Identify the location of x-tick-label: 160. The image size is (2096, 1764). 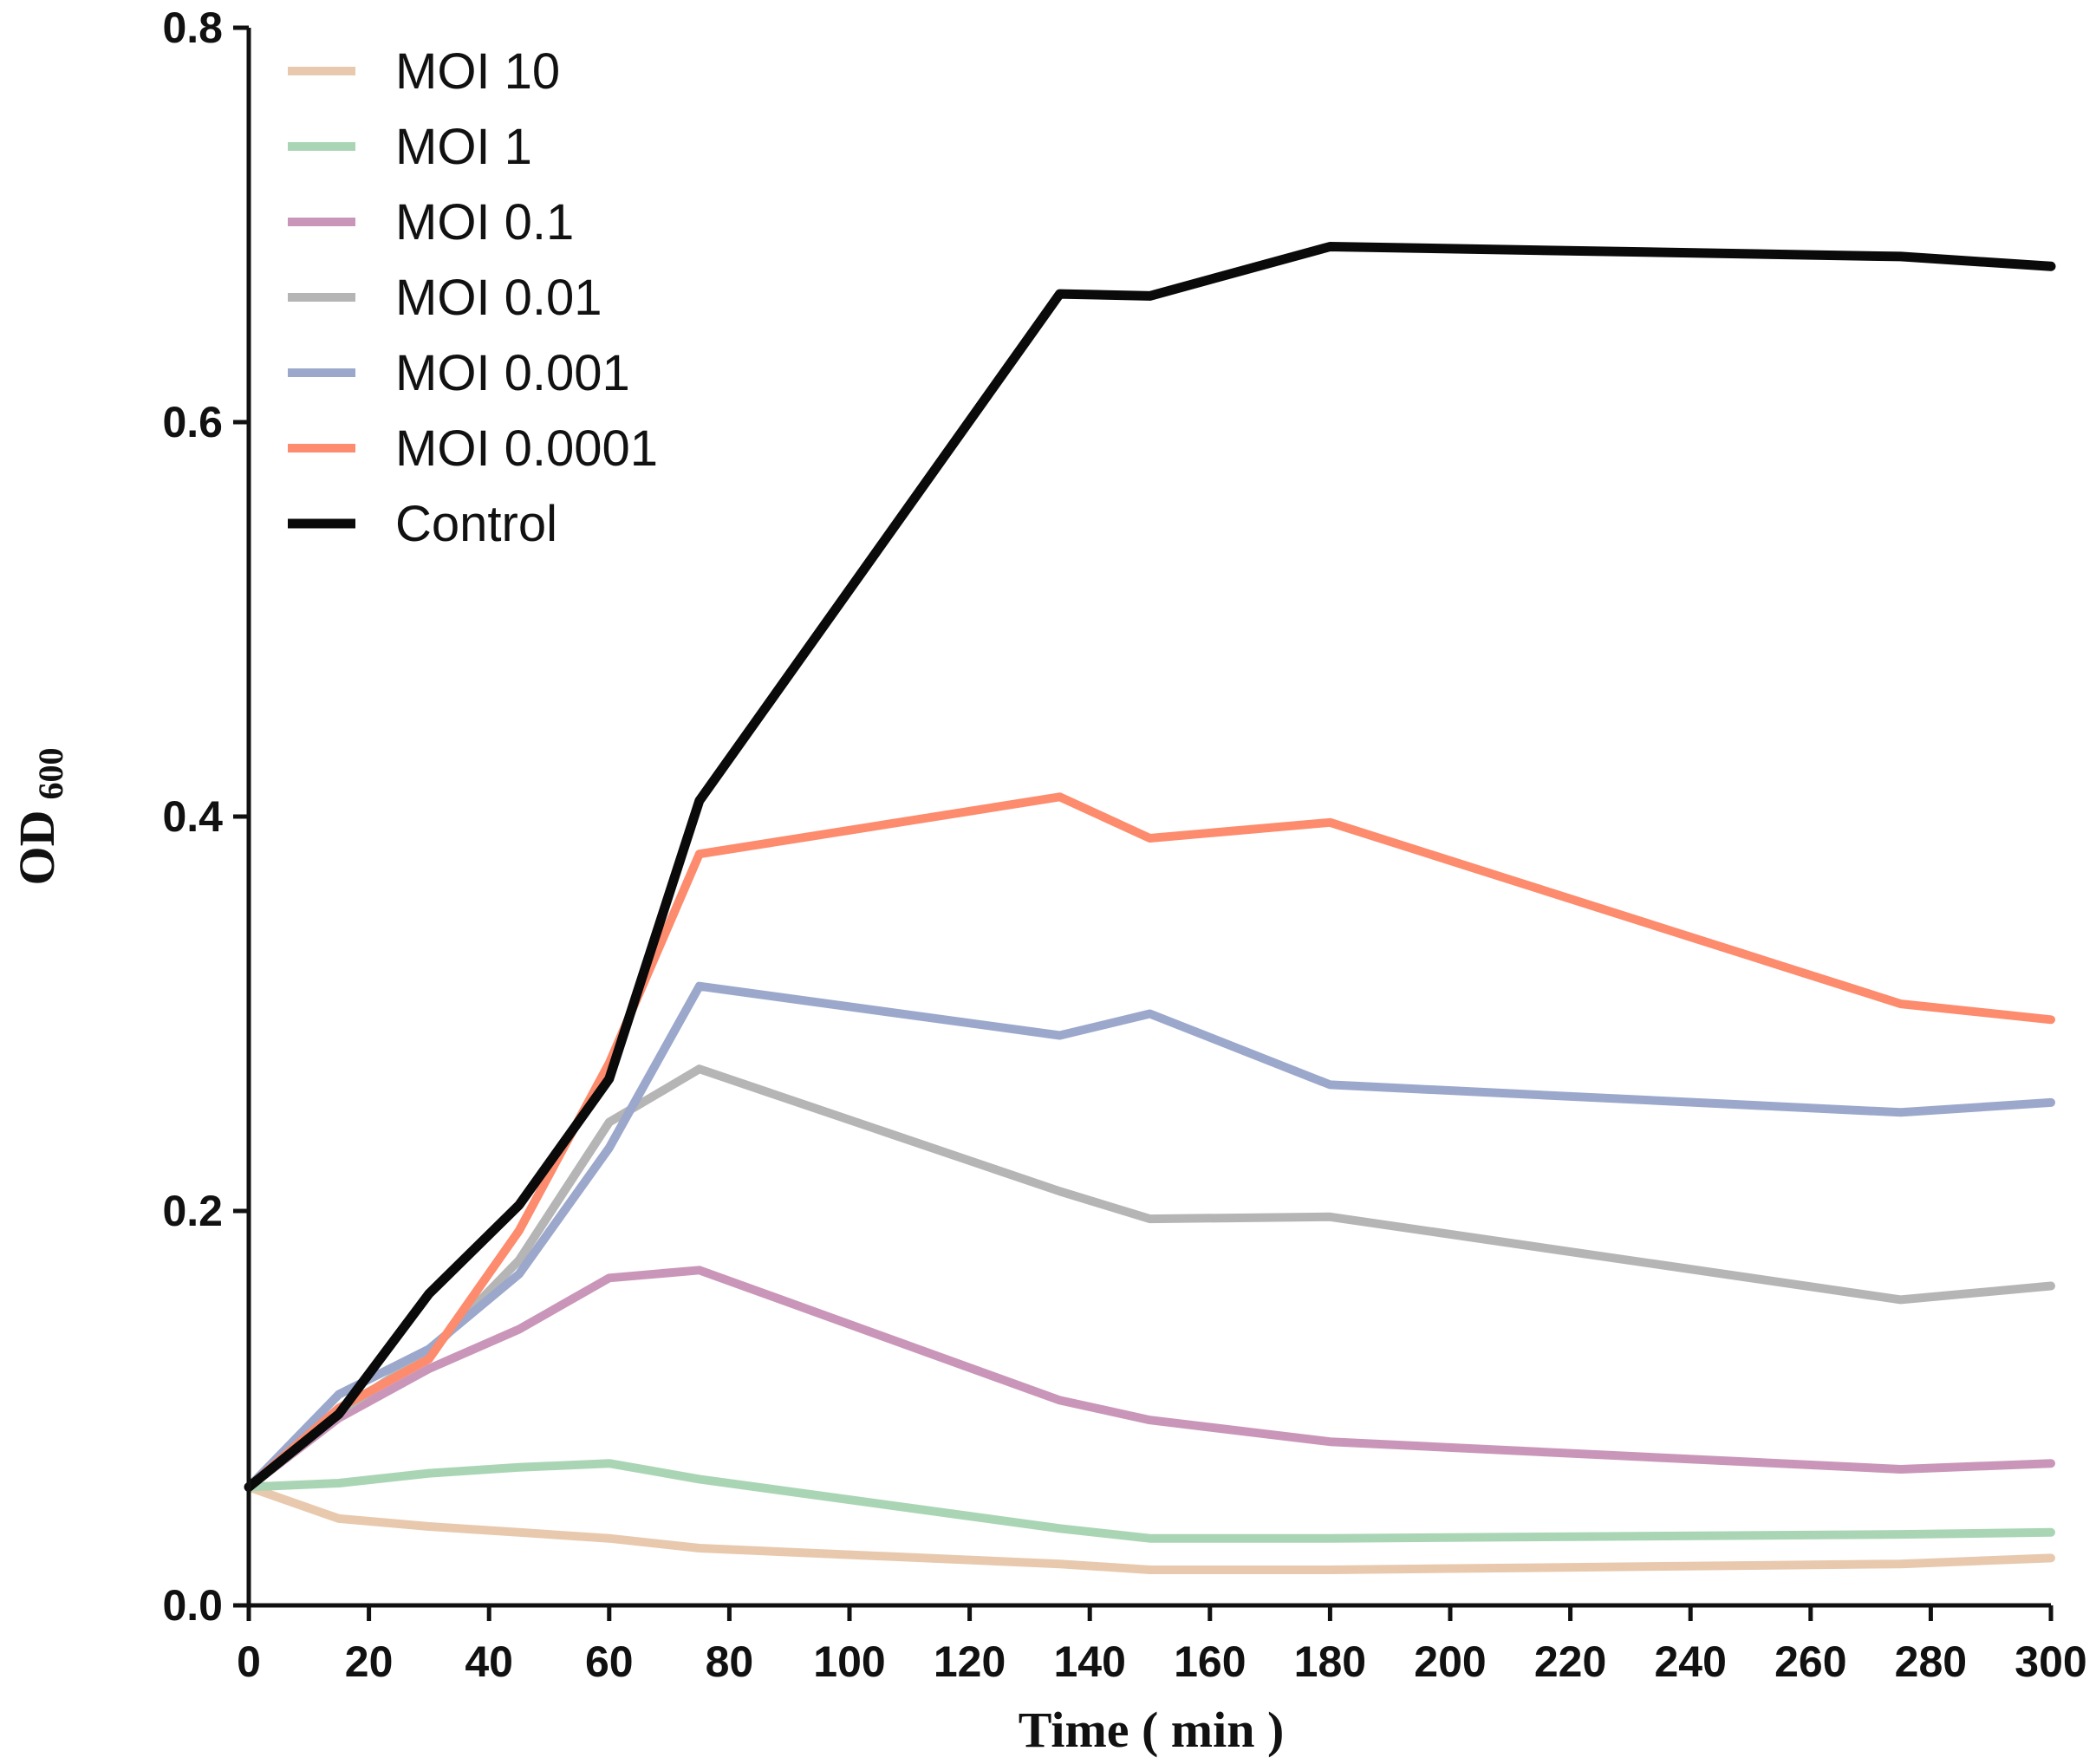
(1210, 1661).